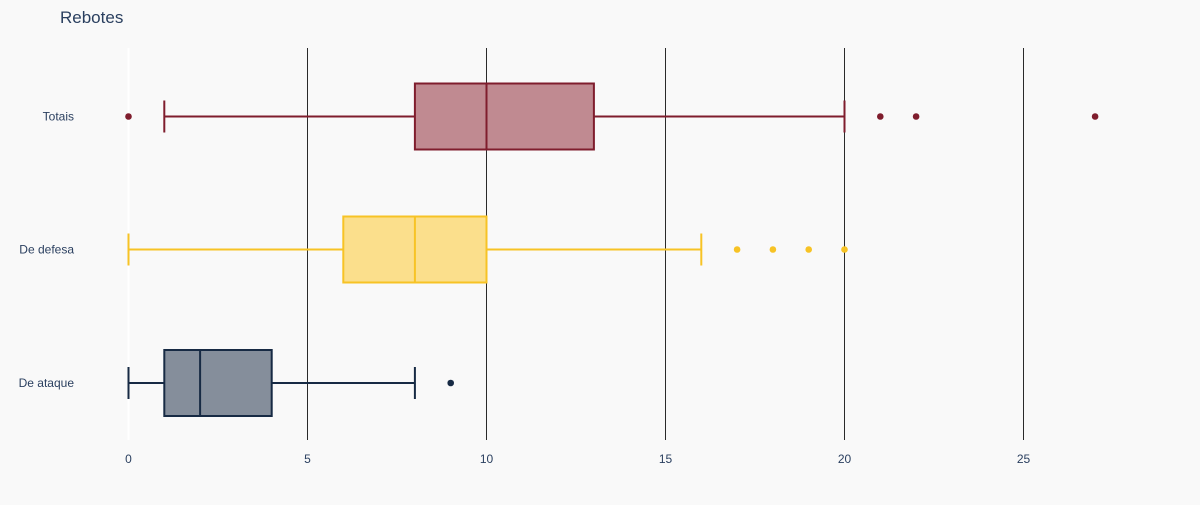 The image size is (1200, 505). I want to click on x-tick-label: 15, so click(666, 459).